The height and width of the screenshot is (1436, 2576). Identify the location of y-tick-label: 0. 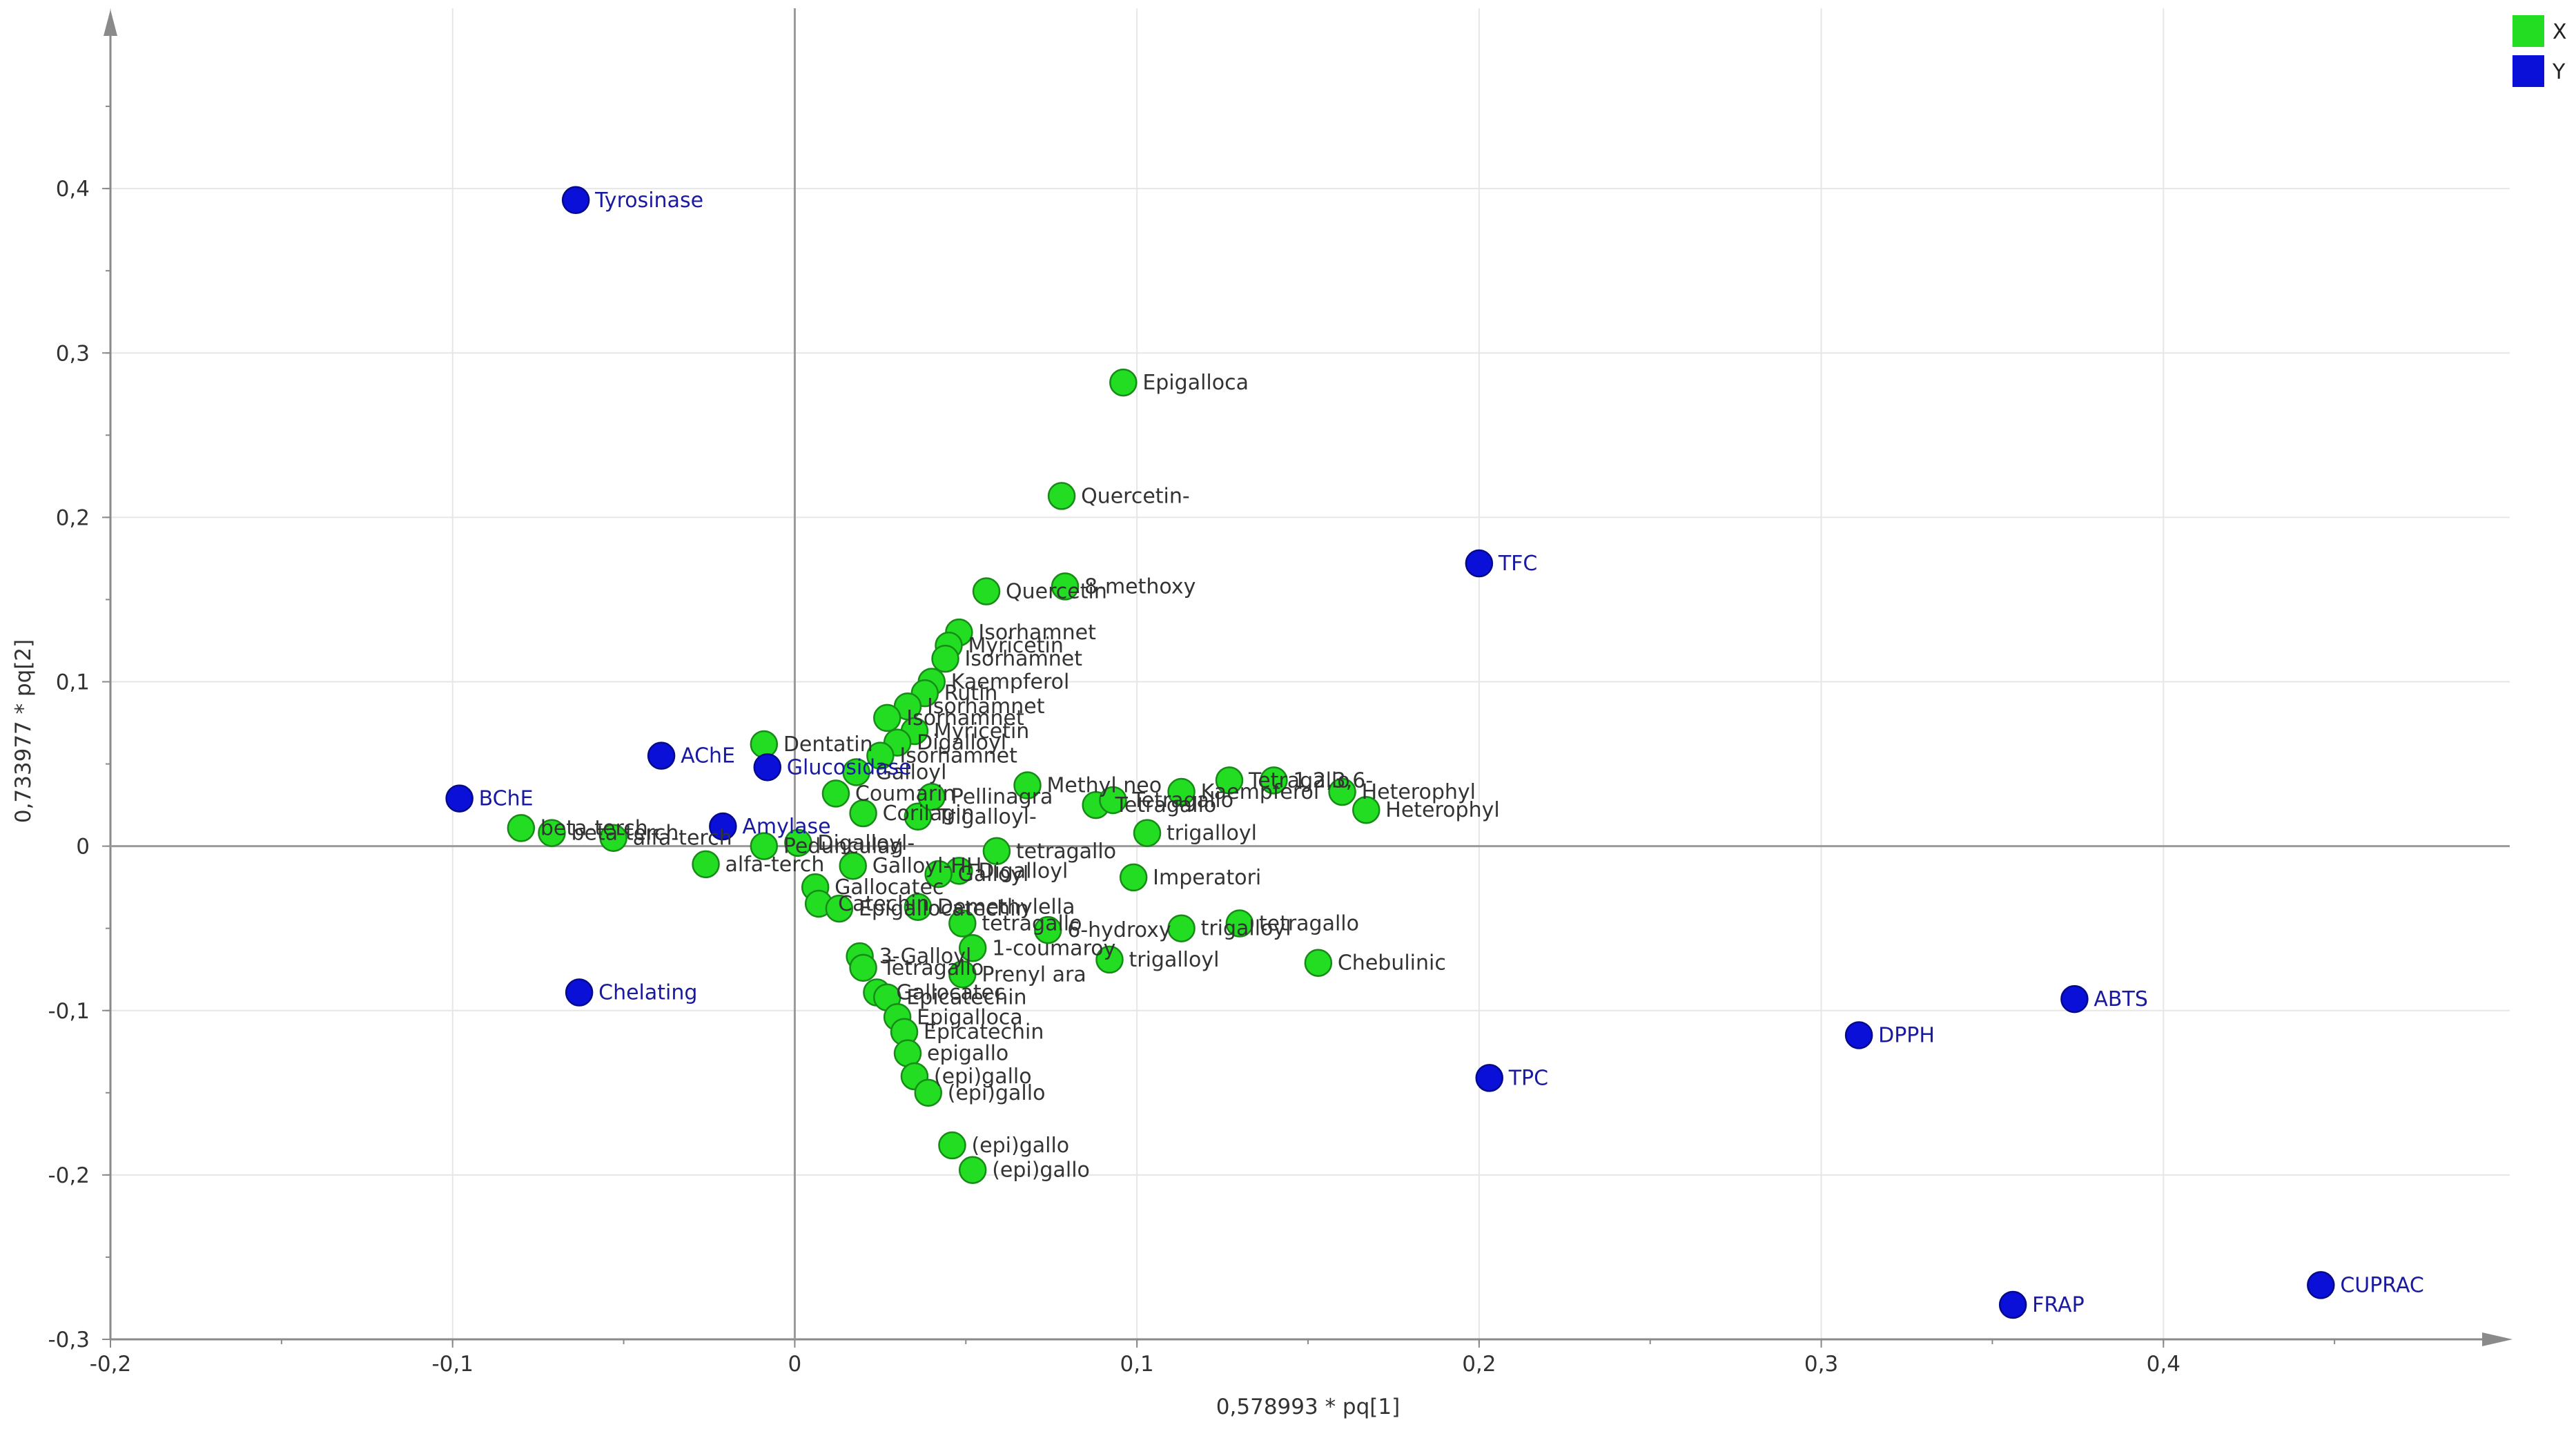
(83, 847).